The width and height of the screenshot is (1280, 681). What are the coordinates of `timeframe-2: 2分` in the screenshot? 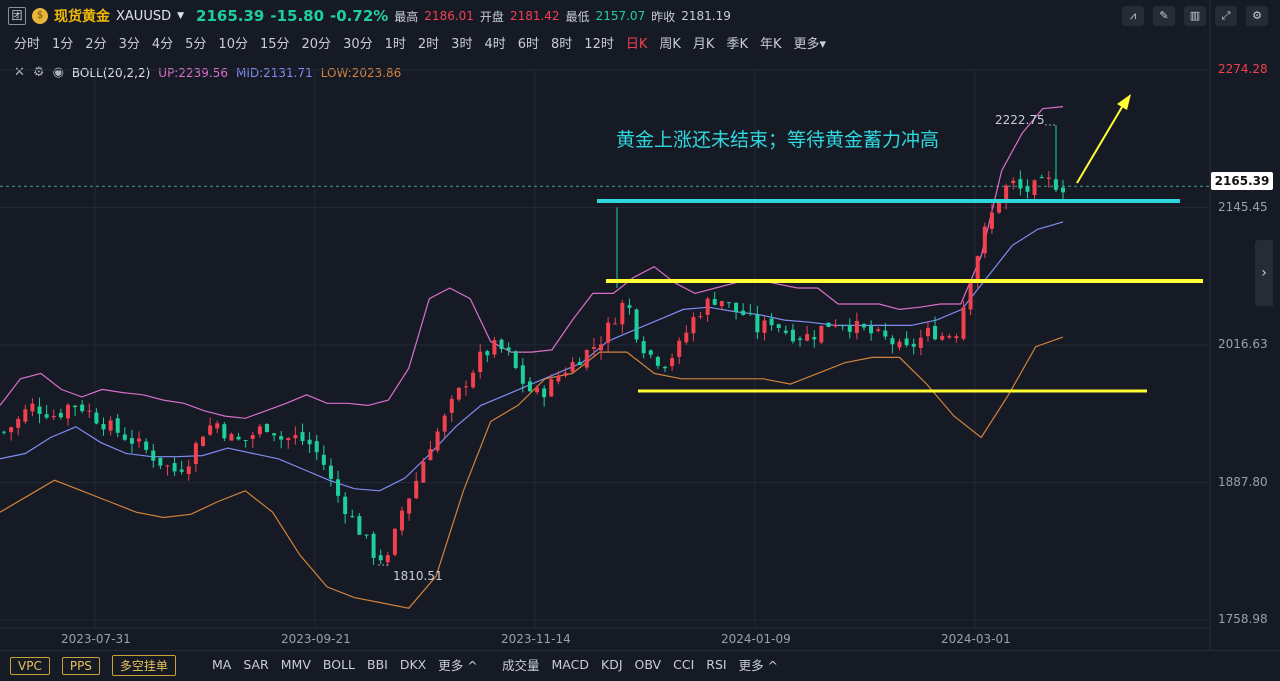 It's located at (96, 44).